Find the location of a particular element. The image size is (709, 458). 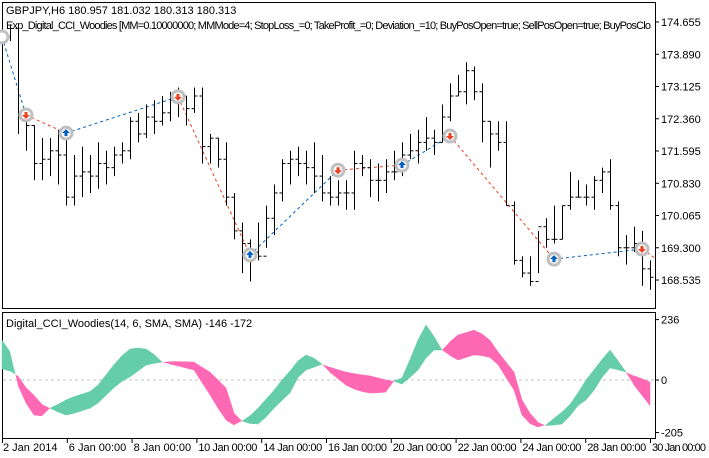

time-axis-label: 20 Jan 00:00 is located at coordinates (422, 448).